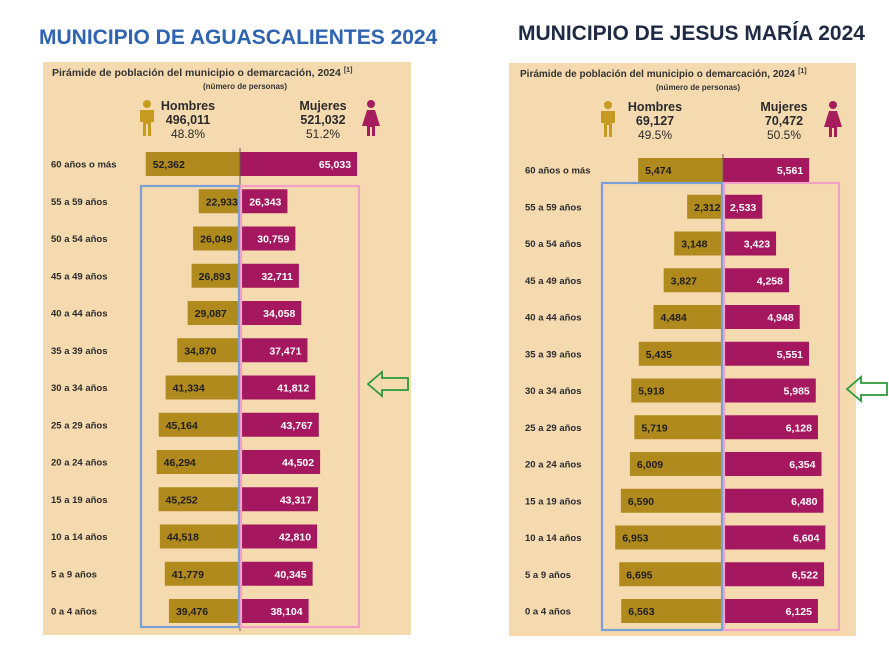 This screenshot has height=645, width=889. Describe the element at coordinates (608, 105) in the screenshot. I see `man-icon-head` at that location.